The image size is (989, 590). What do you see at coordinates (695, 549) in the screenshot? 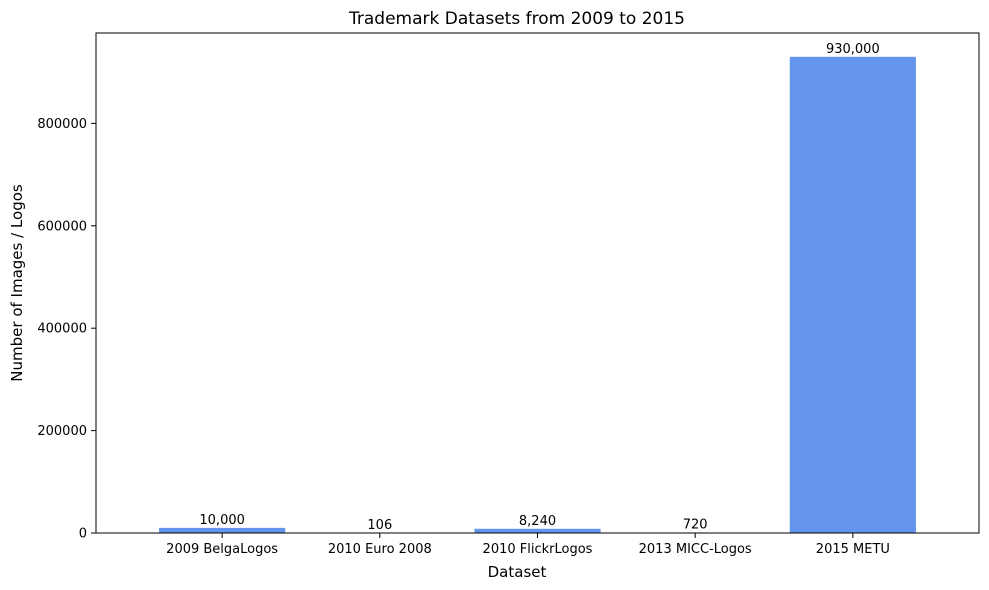
I see `x-tick-label: 2013 MICC-Logos` at bounding box center [695, 549].